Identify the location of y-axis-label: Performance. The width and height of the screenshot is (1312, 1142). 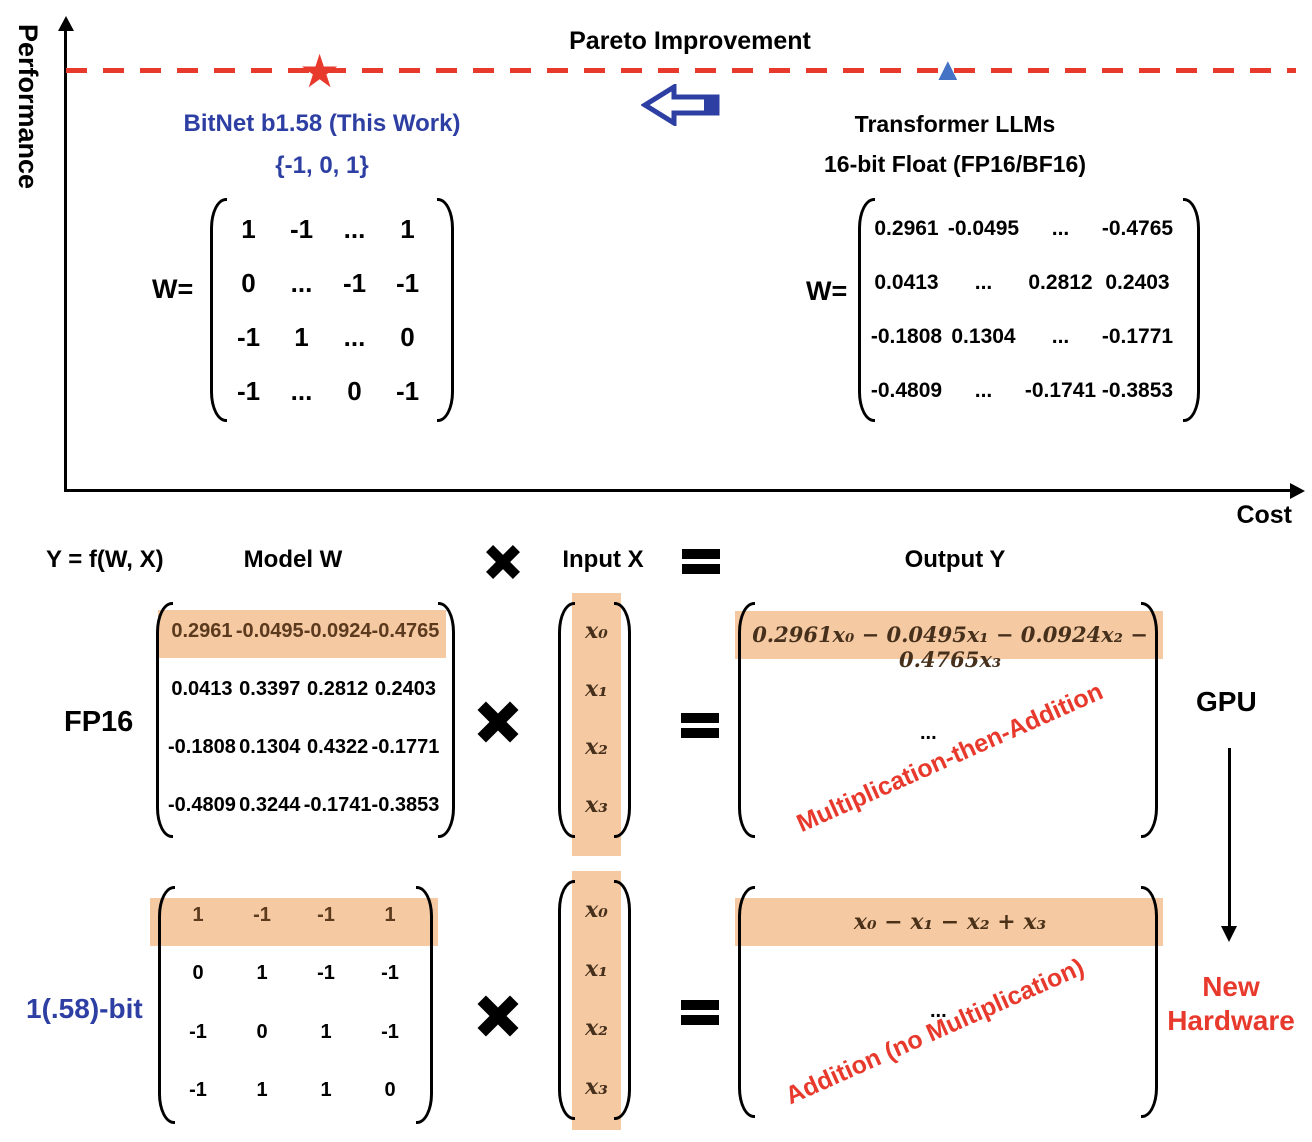
(28, 107).